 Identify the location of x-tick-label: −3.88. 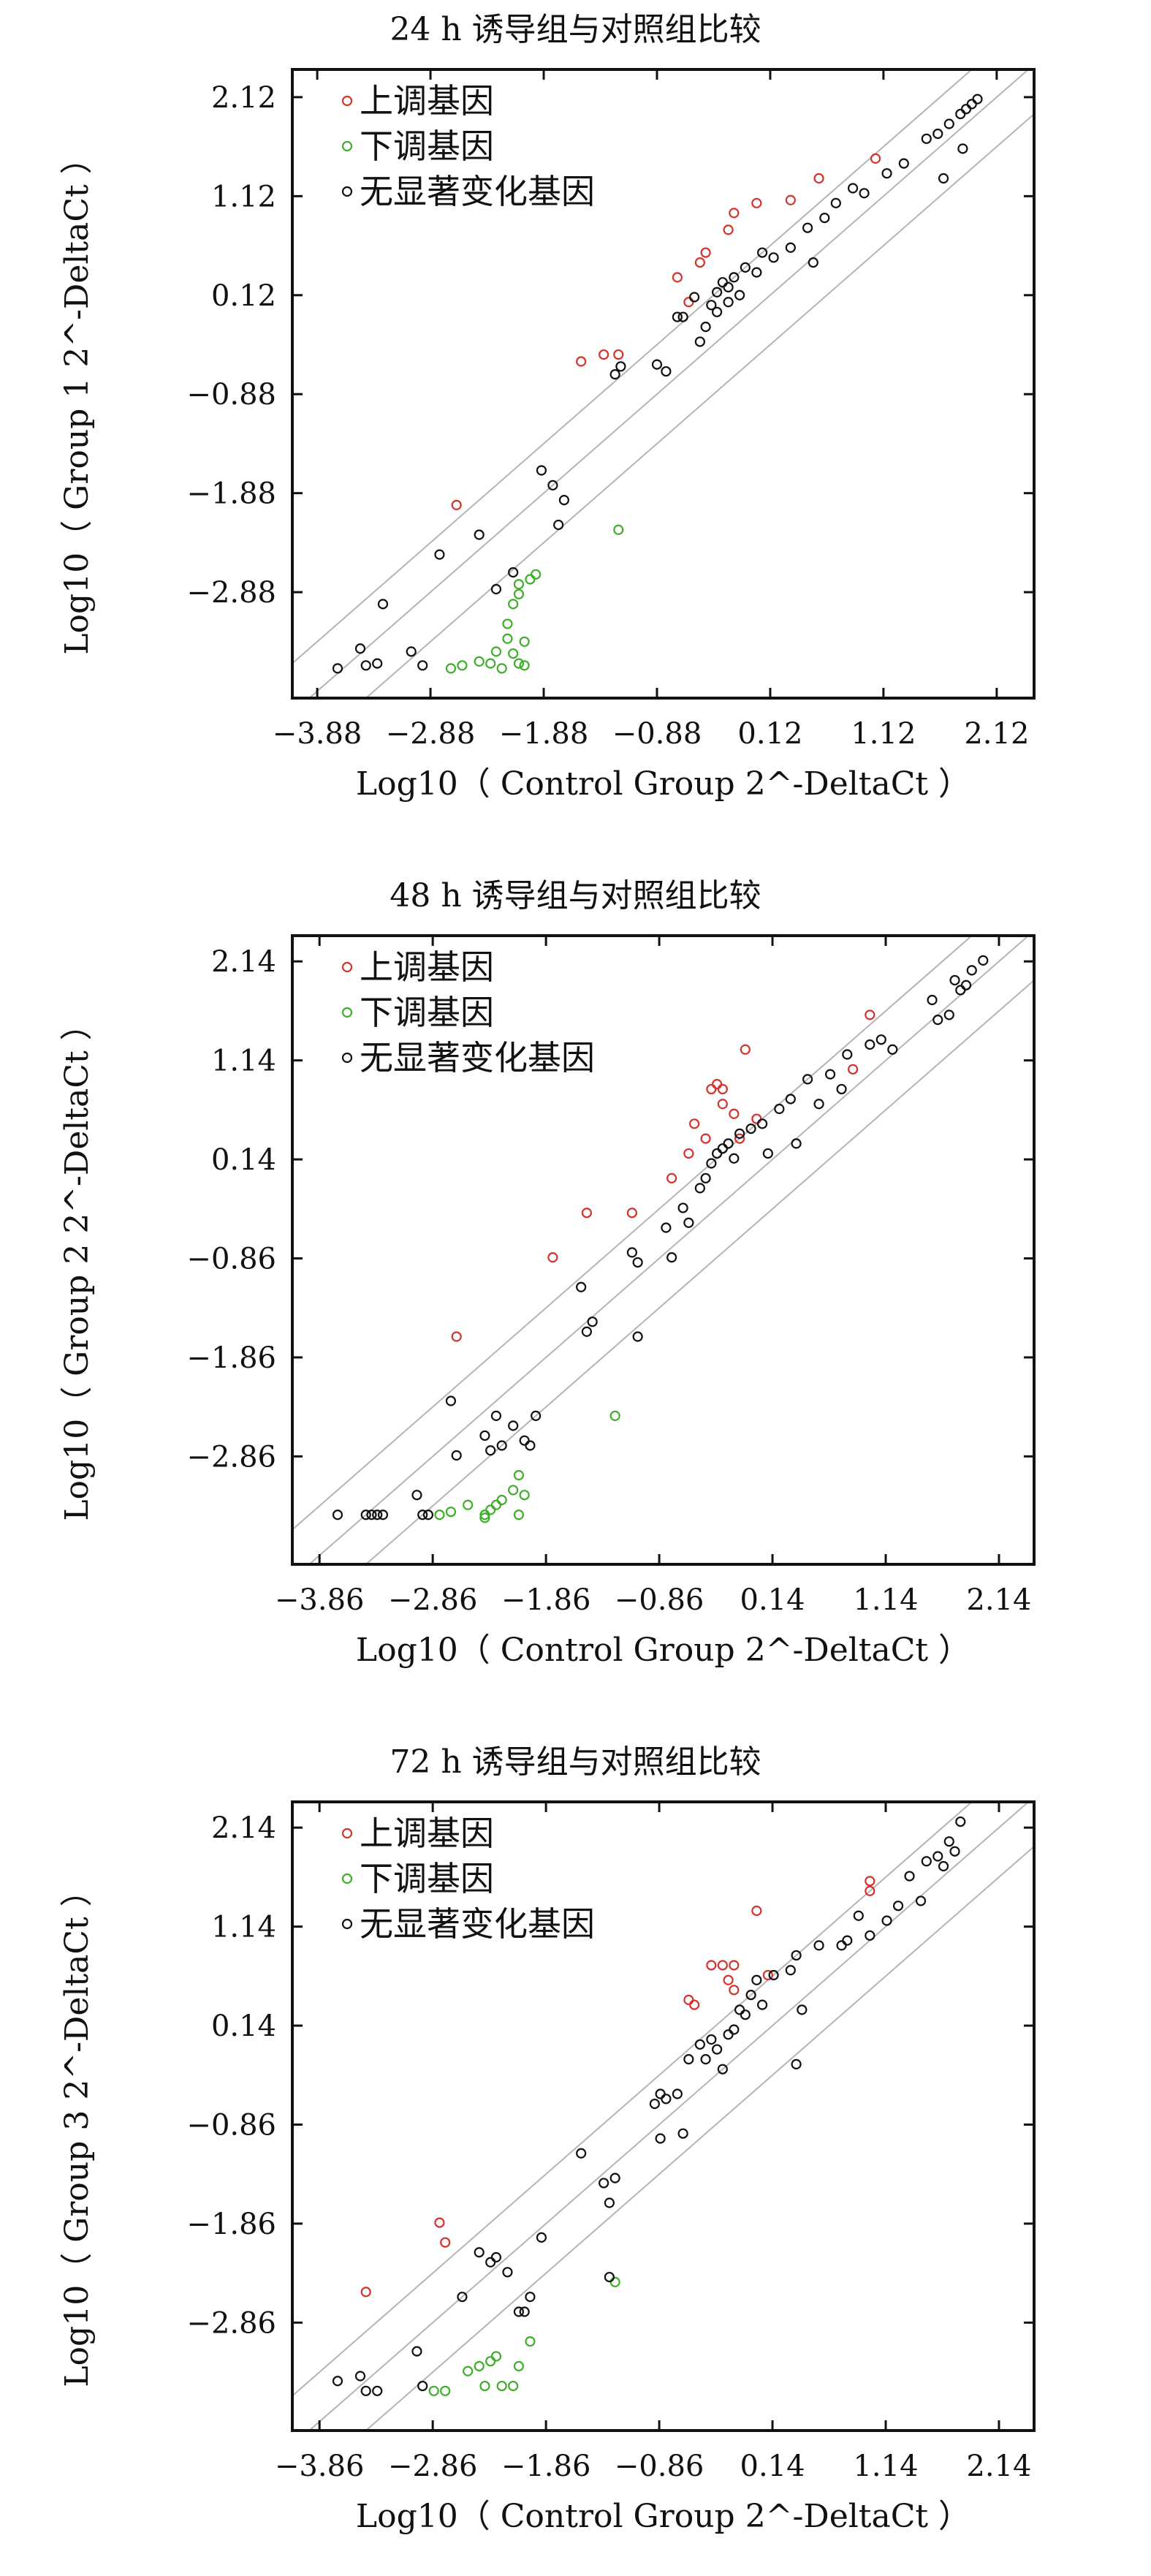
(317, 734).